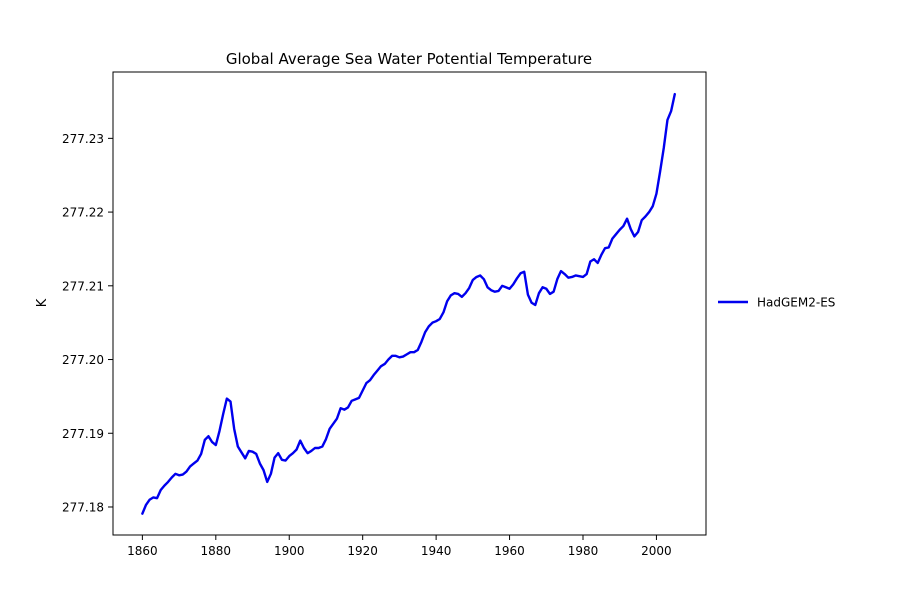  I want to click on x-tick-label: 1960, so click(509, 551).